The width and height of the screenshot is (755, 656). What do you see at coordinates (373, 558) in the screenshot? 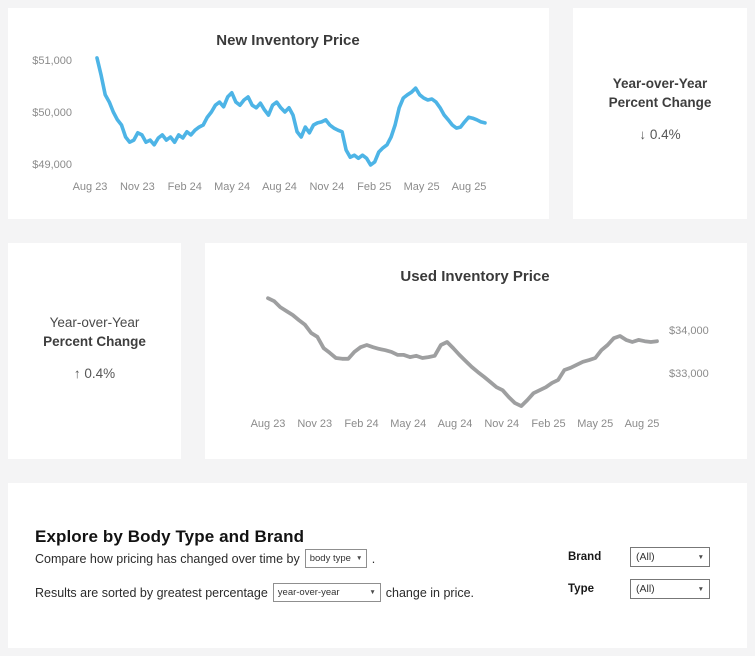
I see `sentence1-text-after: .` at bounding box center [373, 558].